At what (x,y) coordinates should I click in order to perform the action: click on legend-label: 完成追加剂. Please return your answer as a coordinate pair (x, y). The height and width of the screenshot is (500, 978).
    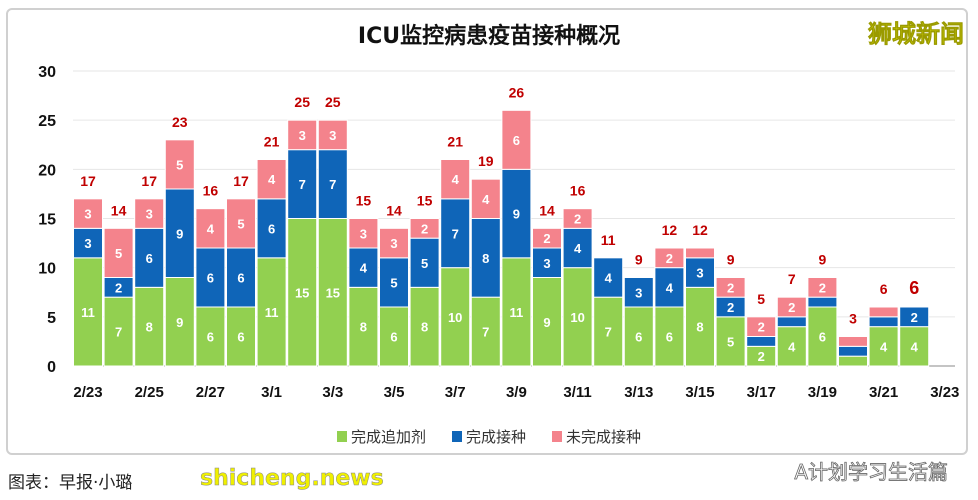
    Looking at the image, I should click on (388, 437).